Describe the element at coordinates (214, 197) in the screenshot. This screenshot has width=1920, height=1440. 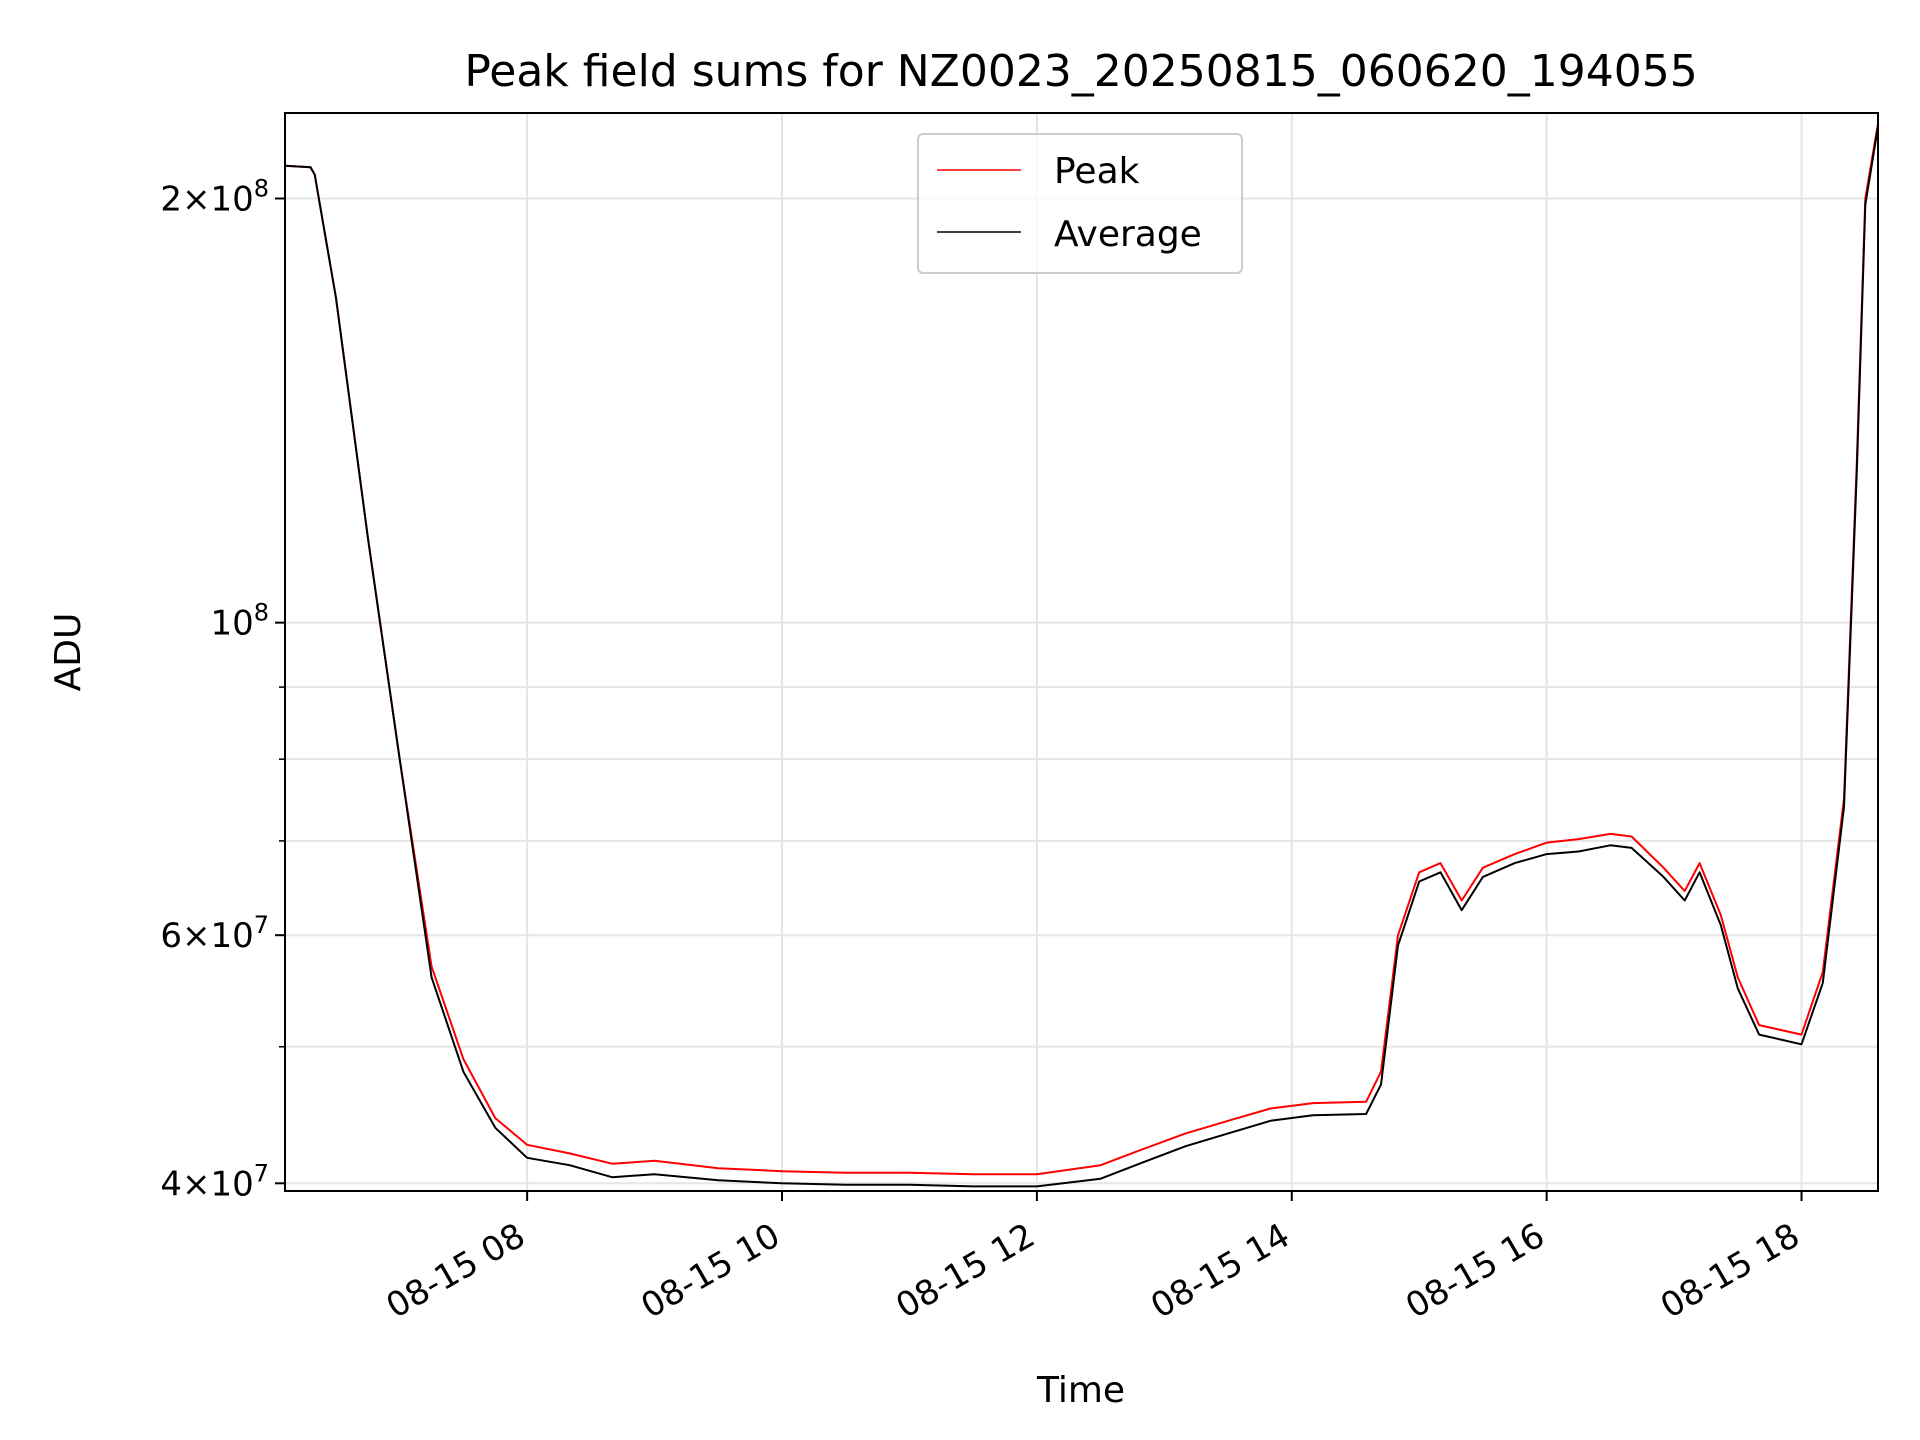
I see `y-tick-label: 2×108` at that location.